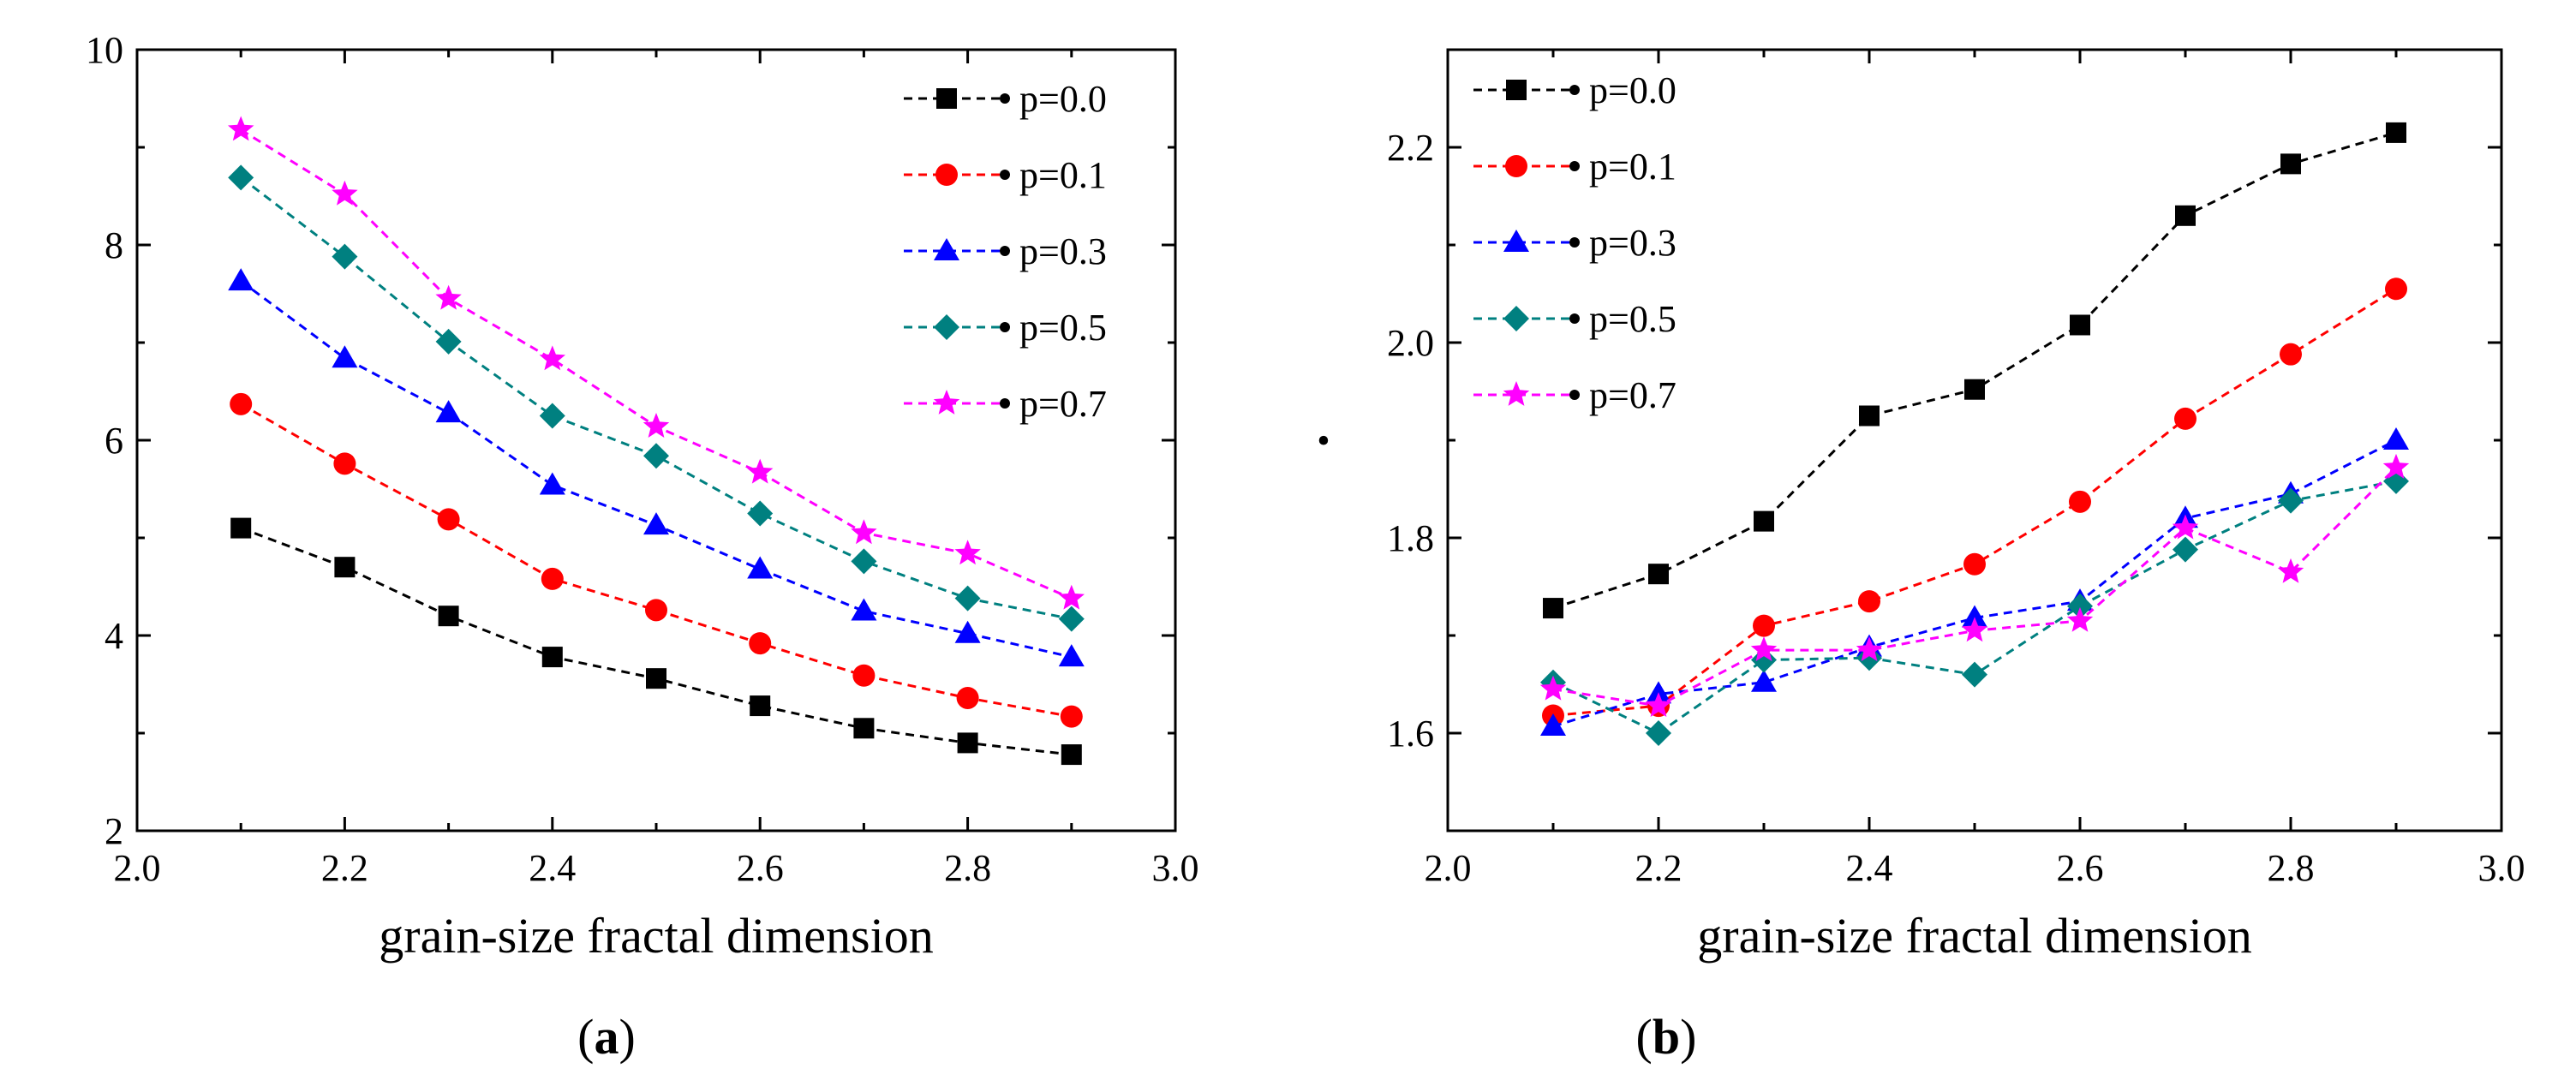 The height and width of the screenshot is (1080, 2576). Describe the element at coordinates (1575, 319) in the screenshot. I see `legend-entry: p=0.5` at that location.